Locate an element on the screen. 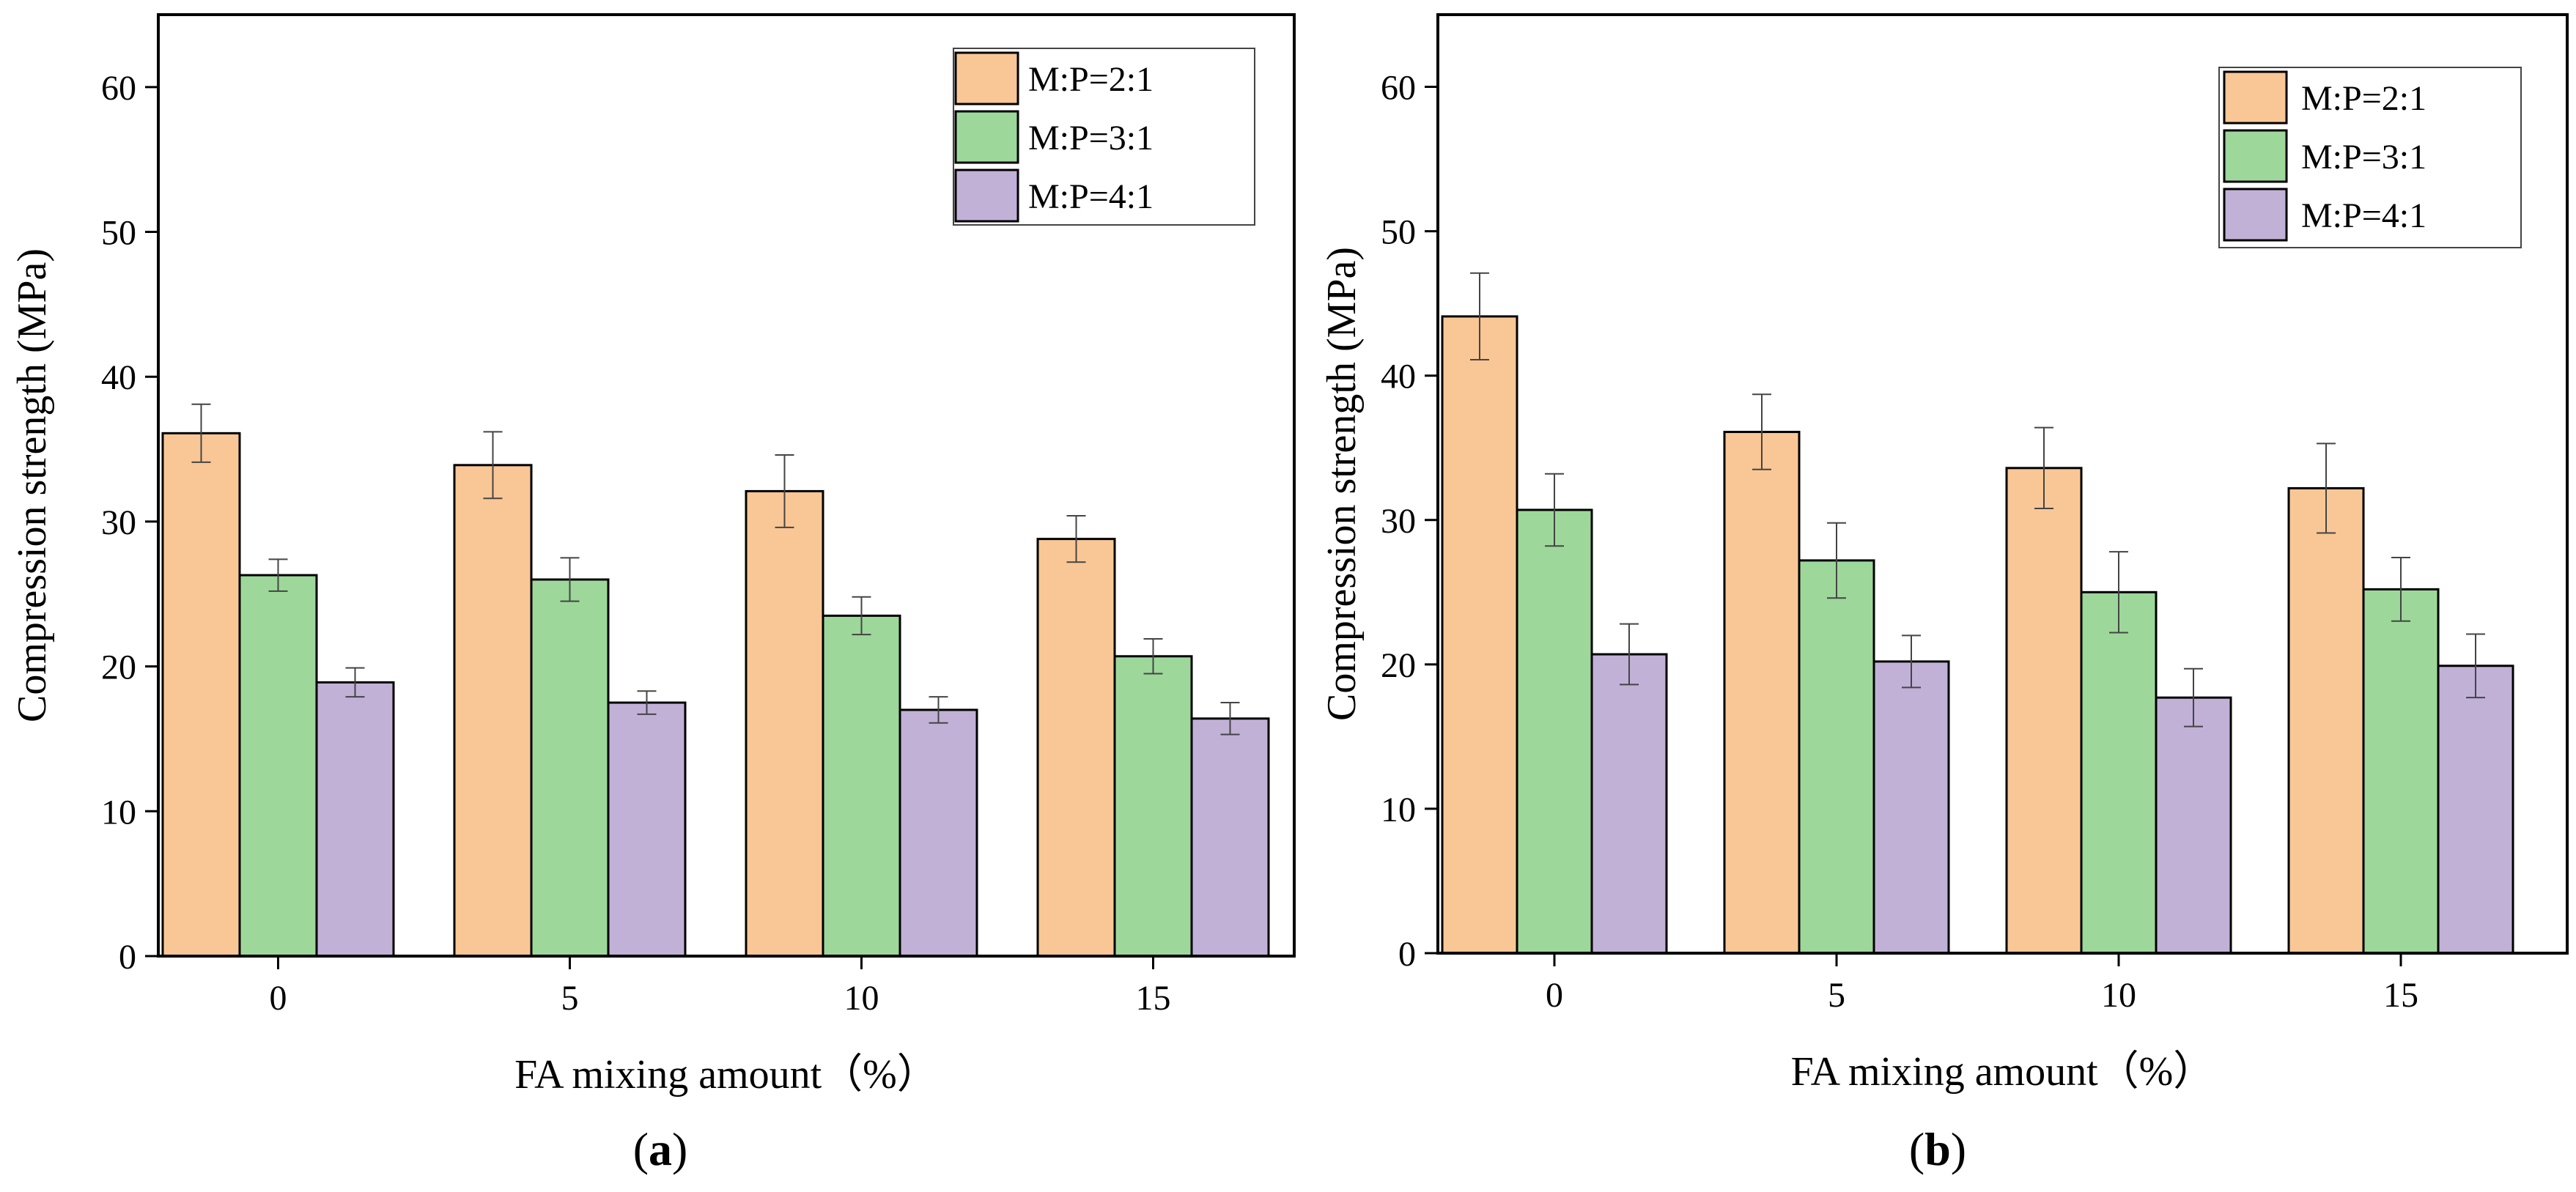 The image size is (2576, 1192). panel-label-letter: a is located at coordinates (660, 1149).